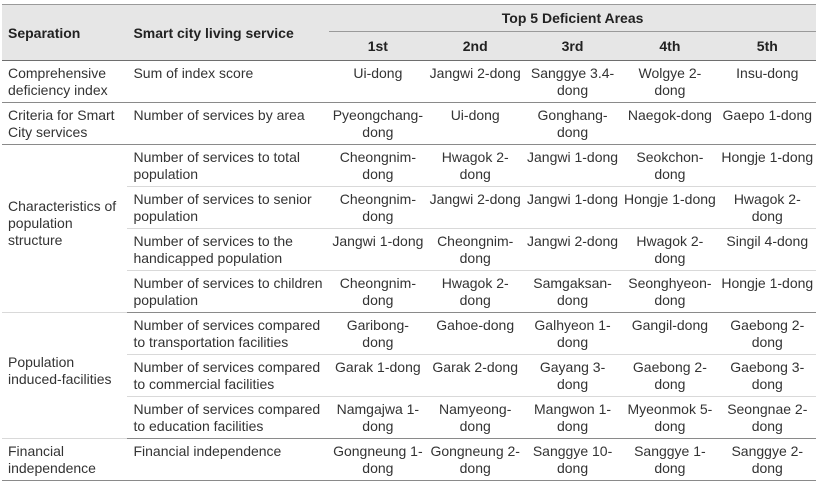 The image size is (817, 490). I want to click on area-cell: Insu-dong, so click(767, 81).